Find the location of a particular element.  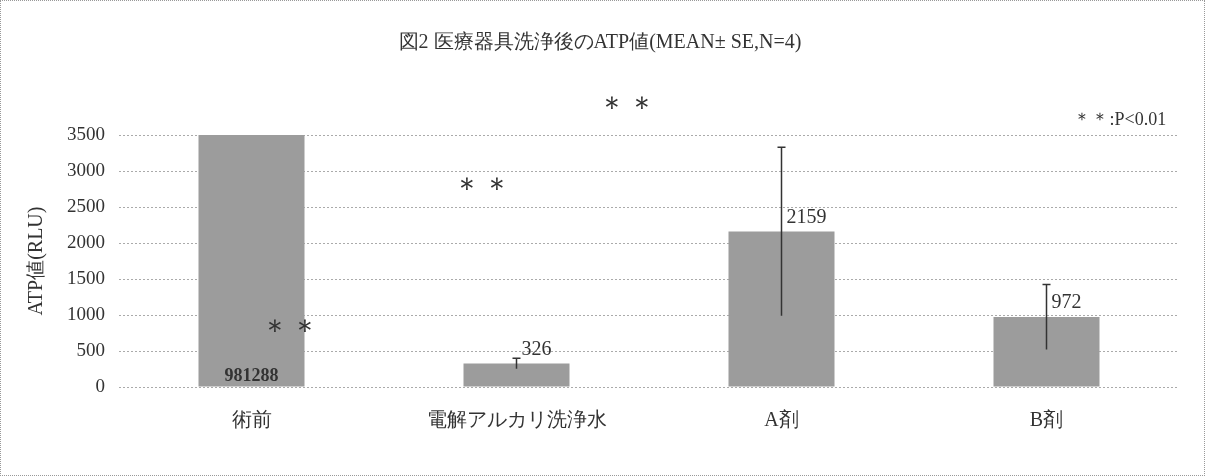

y-axis-title: ATP値(RLU) is located at coordinates (36, 261).